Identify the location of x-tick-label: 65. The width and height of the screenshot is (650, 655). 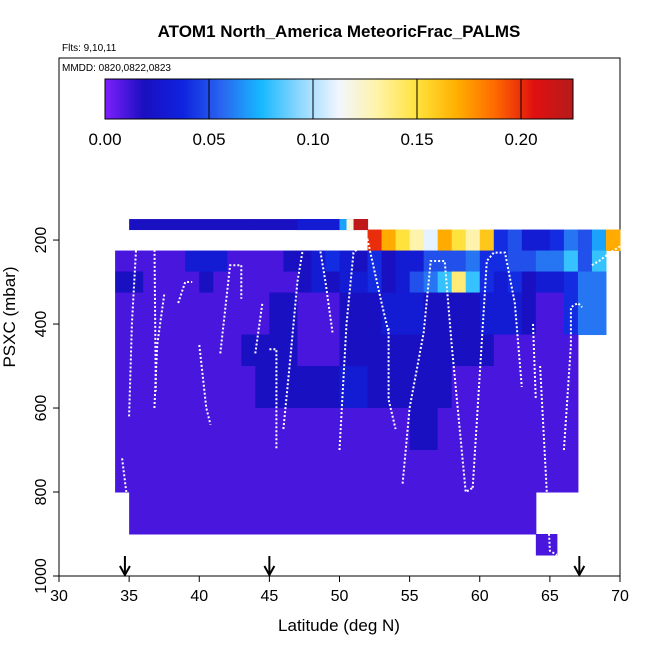
(550, 596).